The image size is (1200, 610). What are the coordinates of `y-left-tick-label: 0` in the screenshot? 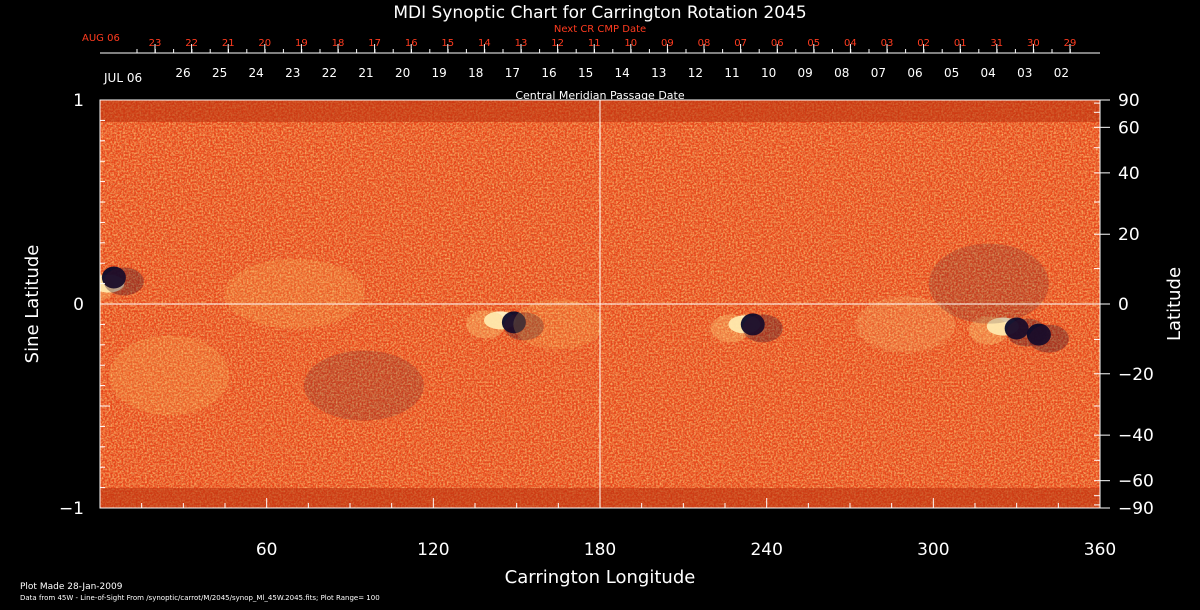 It's located at (78, 305).